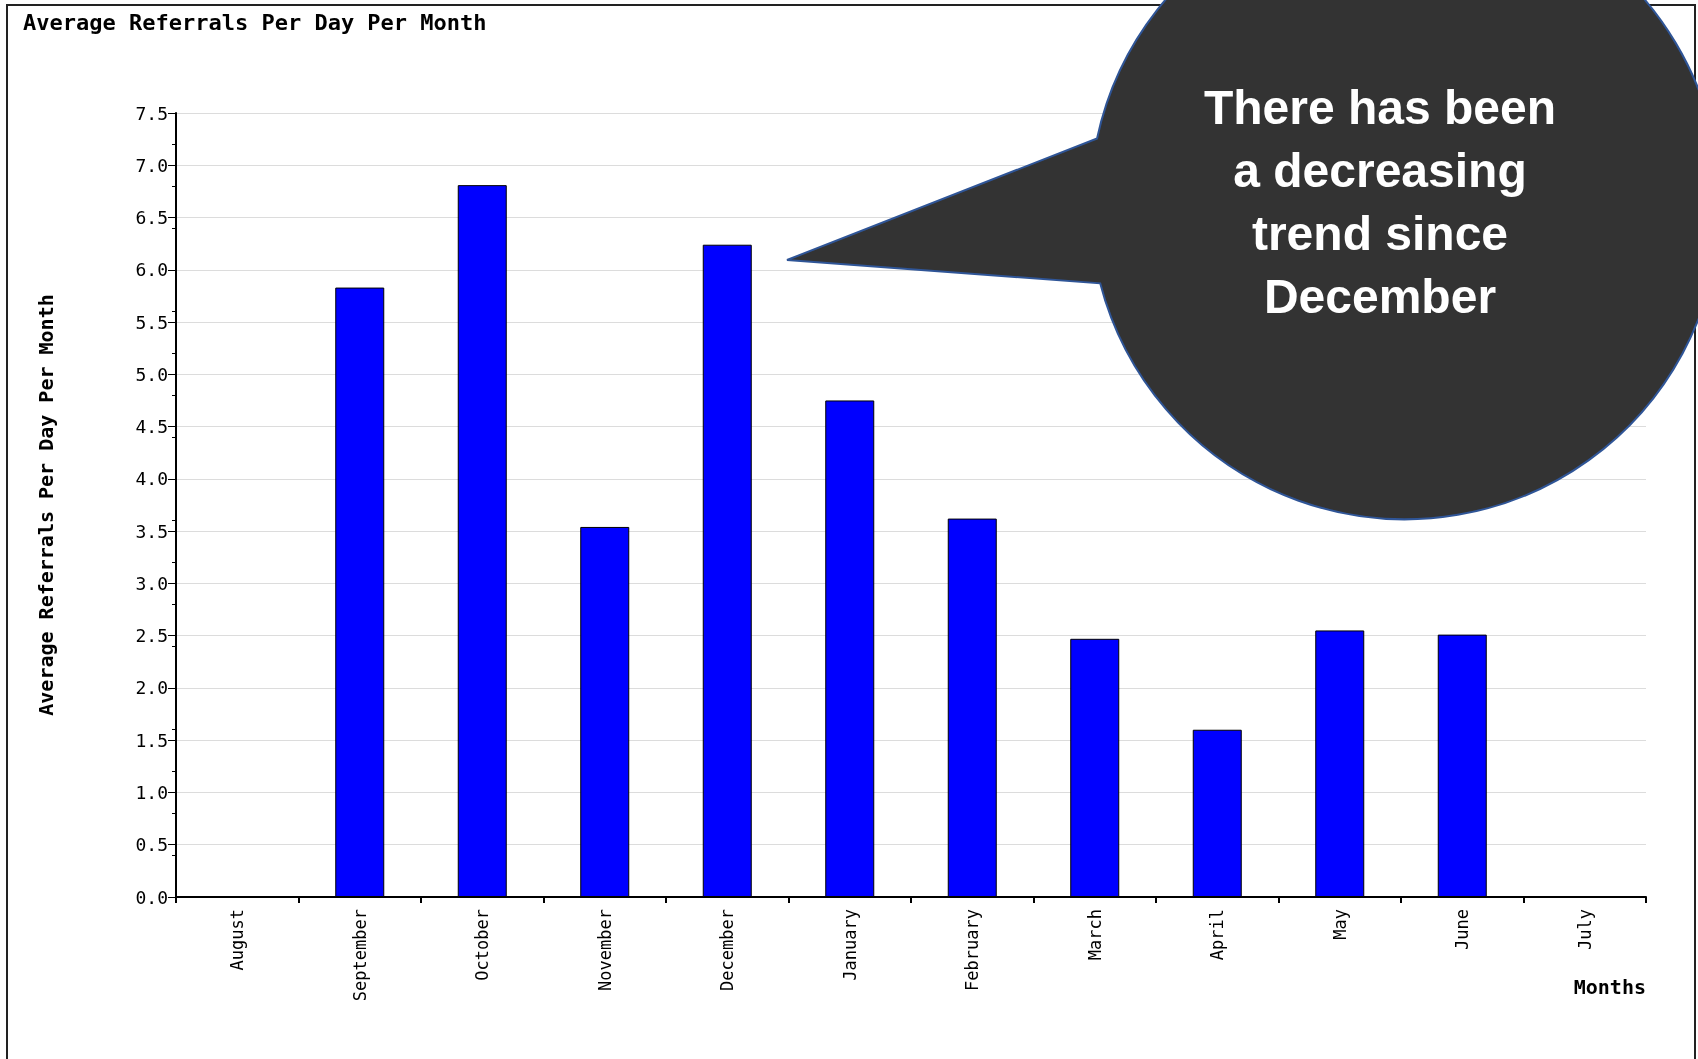 The height and width of the screenshot is (1059, 1698). Describe the element at coordinates (727, 950) in the screenshot. I see `x-tick-label: December` at that location.